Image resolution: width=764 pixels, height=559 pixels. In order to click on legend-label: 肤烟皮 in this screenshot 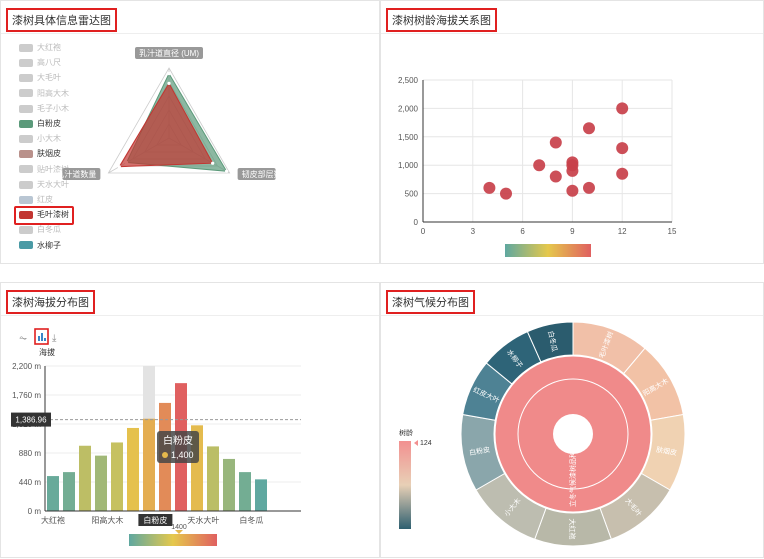, I will do `click(49, 154)`.